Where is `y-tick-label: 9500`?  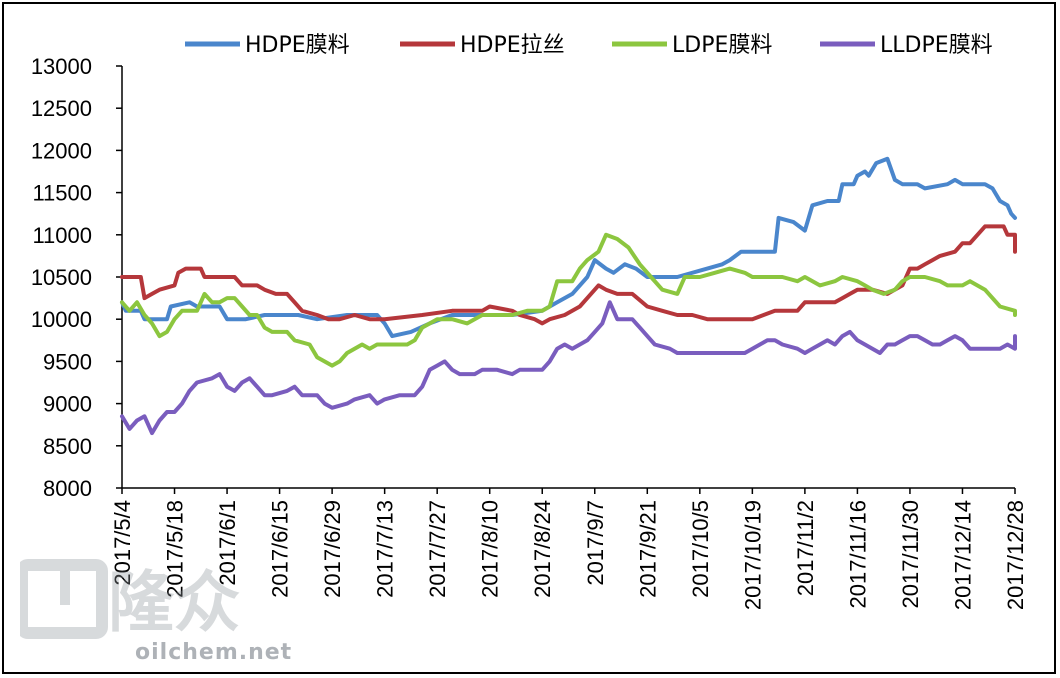
y-tick-label: 9500 is located at coordinates (67, 361).